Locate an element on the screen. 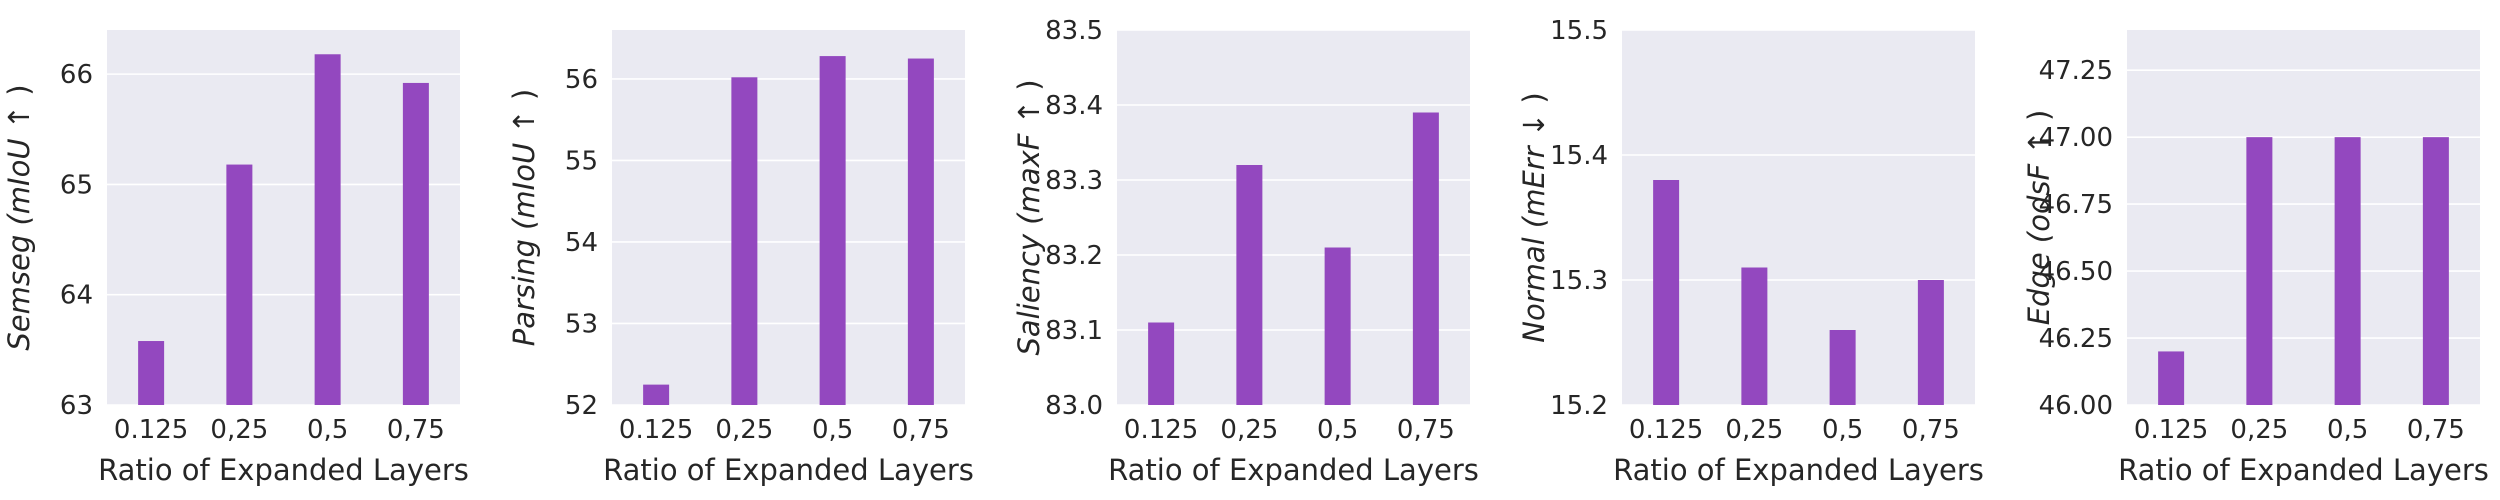 Image resolution: width=2500 pixels, height=500 pixels. y-tick-label: 47.00 is located at coordinates (2076, 138).